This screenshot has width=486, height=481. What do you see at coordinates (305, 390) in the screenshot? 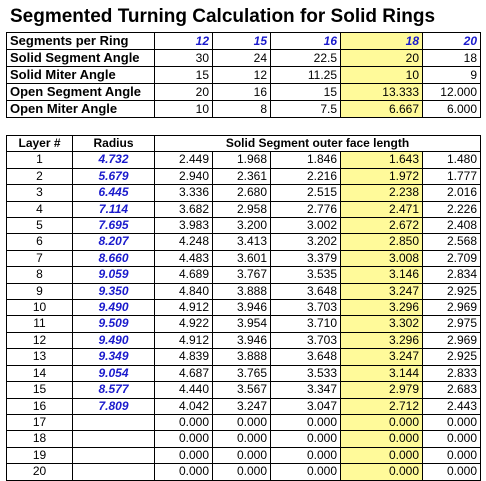
I see `face-length-cell: 3.347` at bounding box center [305, 390].